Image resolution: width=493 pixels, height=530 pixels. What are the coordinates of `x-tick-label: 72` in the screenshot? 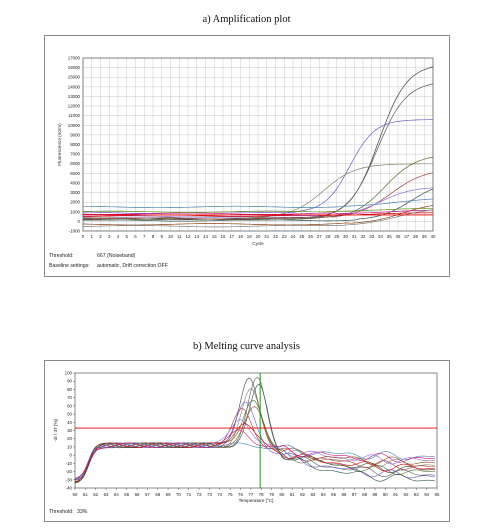 It's located at (199, 494).